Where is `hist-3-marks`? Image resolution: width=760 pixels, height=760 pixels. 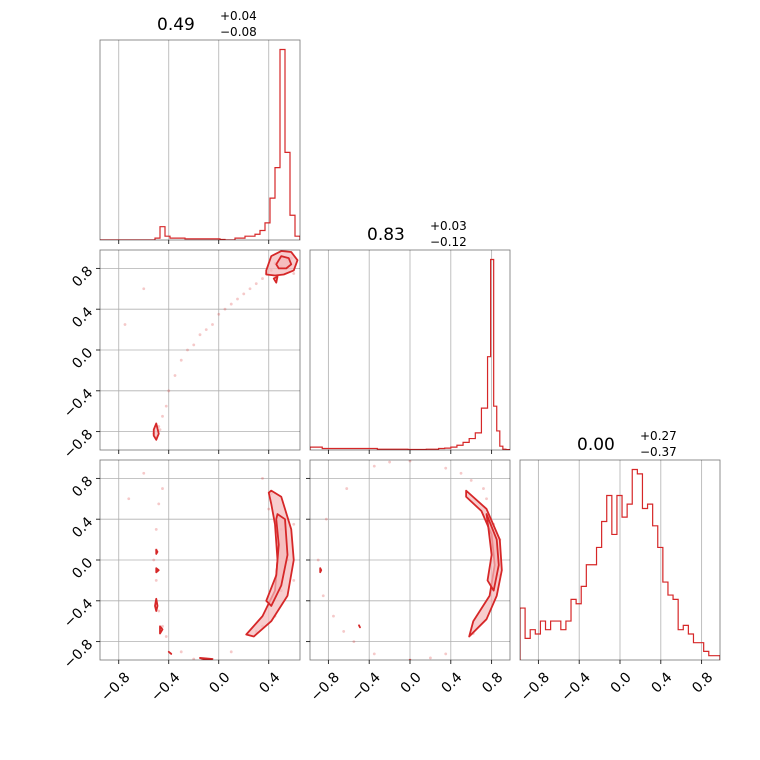
hist-3-marks is located at coordinates (620, 564).